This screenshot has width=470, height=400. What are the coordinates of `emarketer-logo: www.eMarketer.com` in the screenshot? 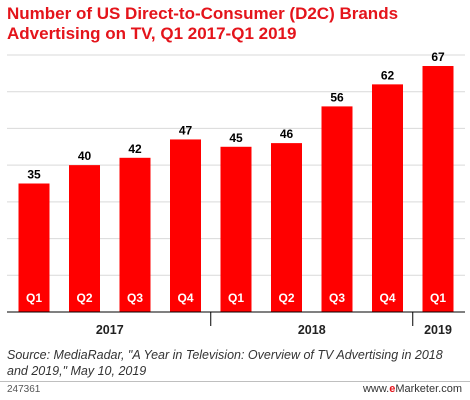 It's located at (412, 389).